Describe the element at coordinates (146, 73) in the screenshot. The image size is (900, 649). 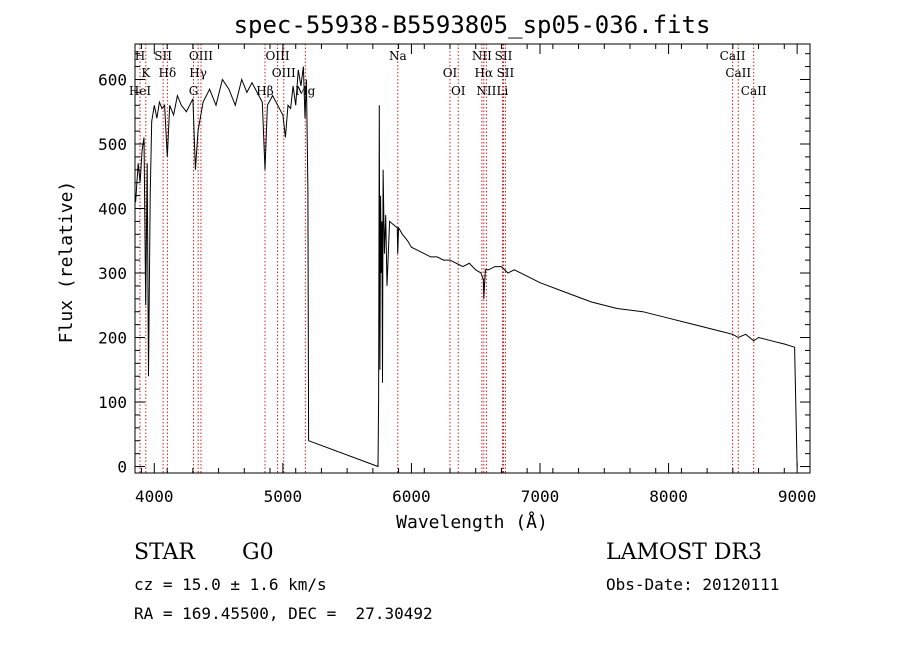
I see `line-label: K` at that location.